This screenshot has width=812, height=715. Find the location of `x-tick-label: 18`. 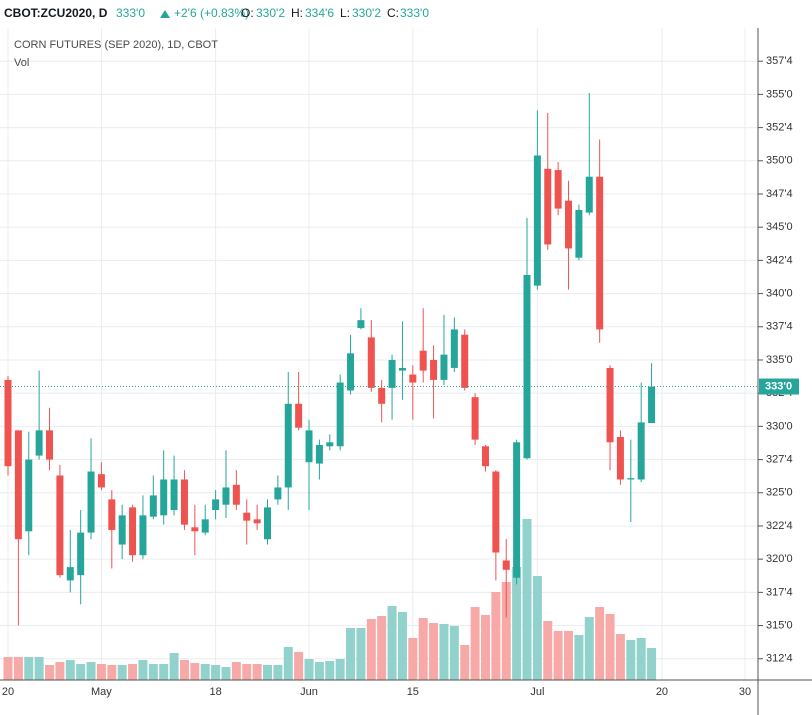

x-tick-label: 18 is located at coordinates (215, 692).